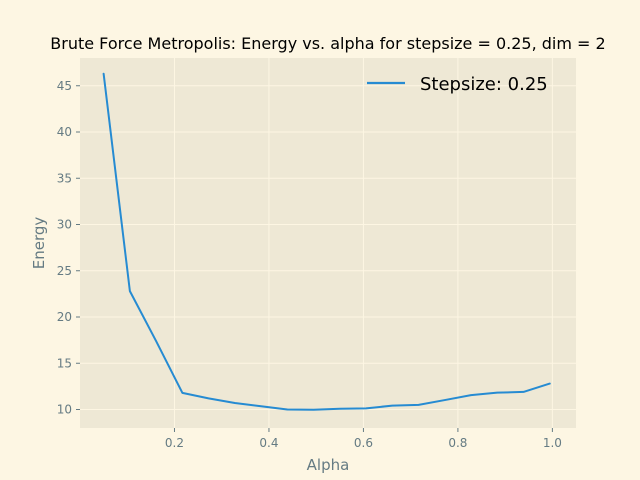 Image resolution: width=640 pixels, height=480 pixels. I want to click on y-tick-label: 25, so click(64, 271).